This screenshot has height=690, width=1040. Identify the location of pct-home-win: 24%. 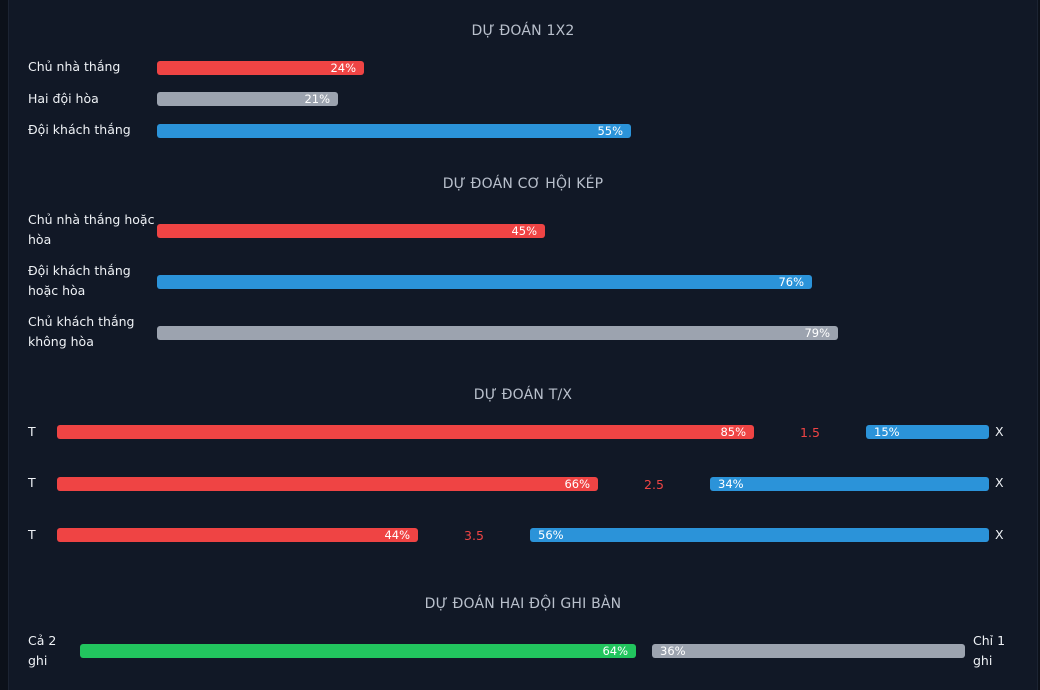
(343, 68).